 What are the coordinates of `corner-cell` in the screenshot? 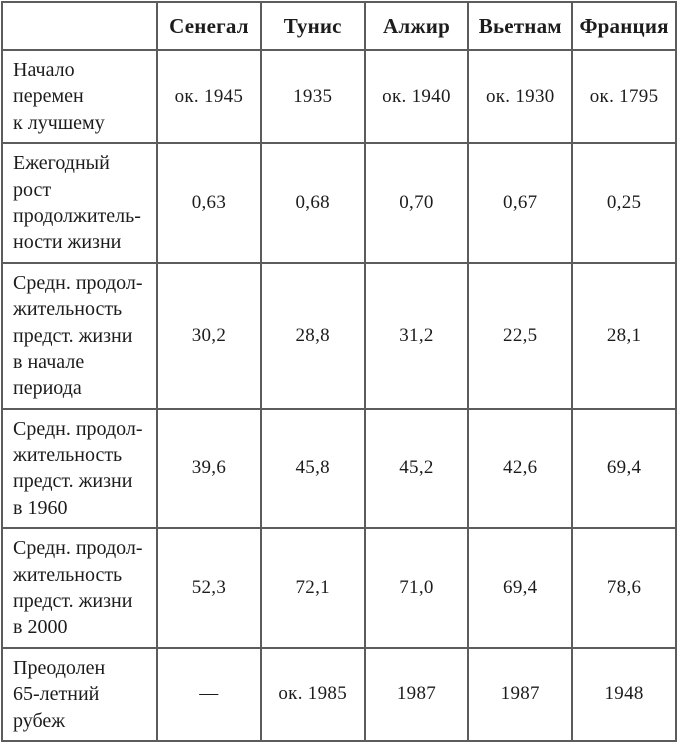 It's located at (79, 26).